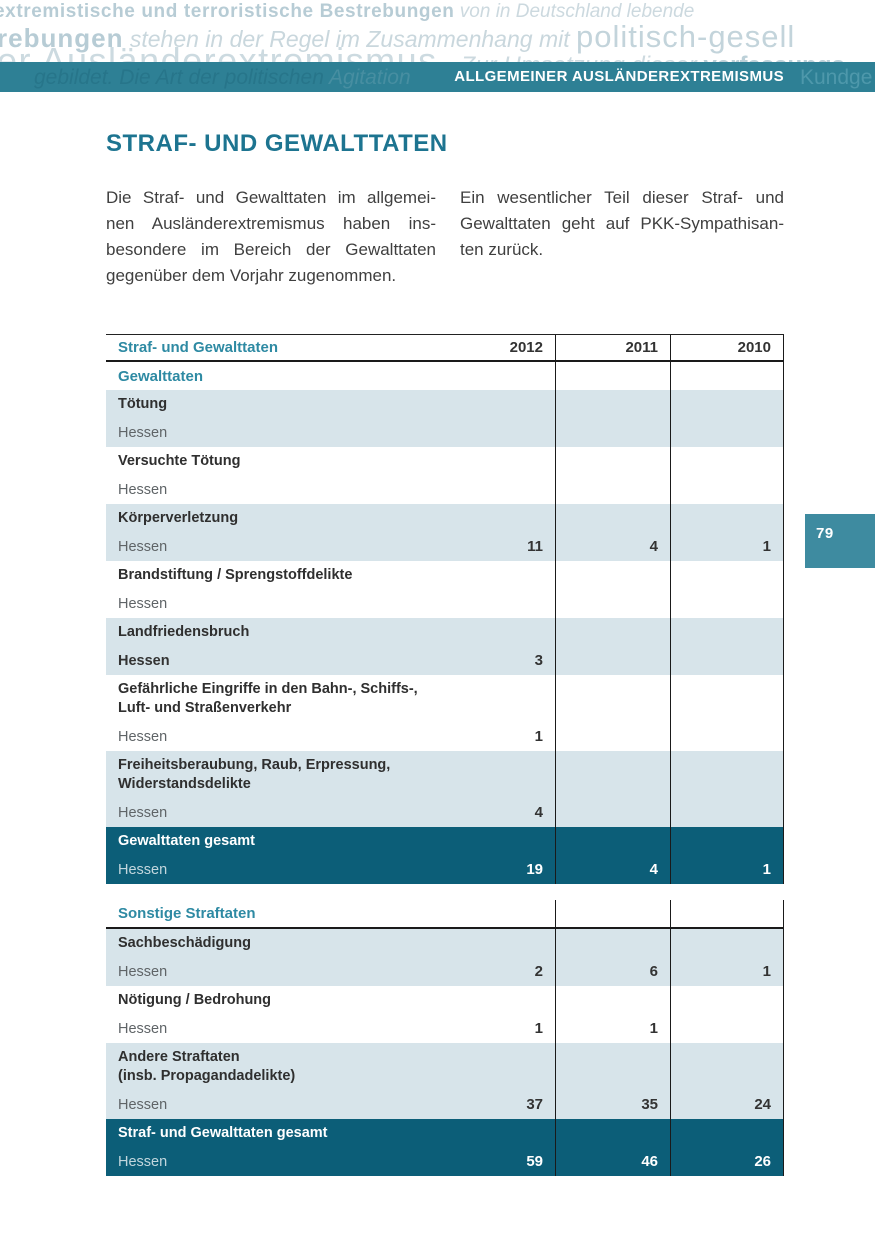 The width and height of the screenshot is (875, 1241). What do you see at coordinates (825, 533) in the screenshot?
I see `page-number: 79` at bounding box center [825, 533].